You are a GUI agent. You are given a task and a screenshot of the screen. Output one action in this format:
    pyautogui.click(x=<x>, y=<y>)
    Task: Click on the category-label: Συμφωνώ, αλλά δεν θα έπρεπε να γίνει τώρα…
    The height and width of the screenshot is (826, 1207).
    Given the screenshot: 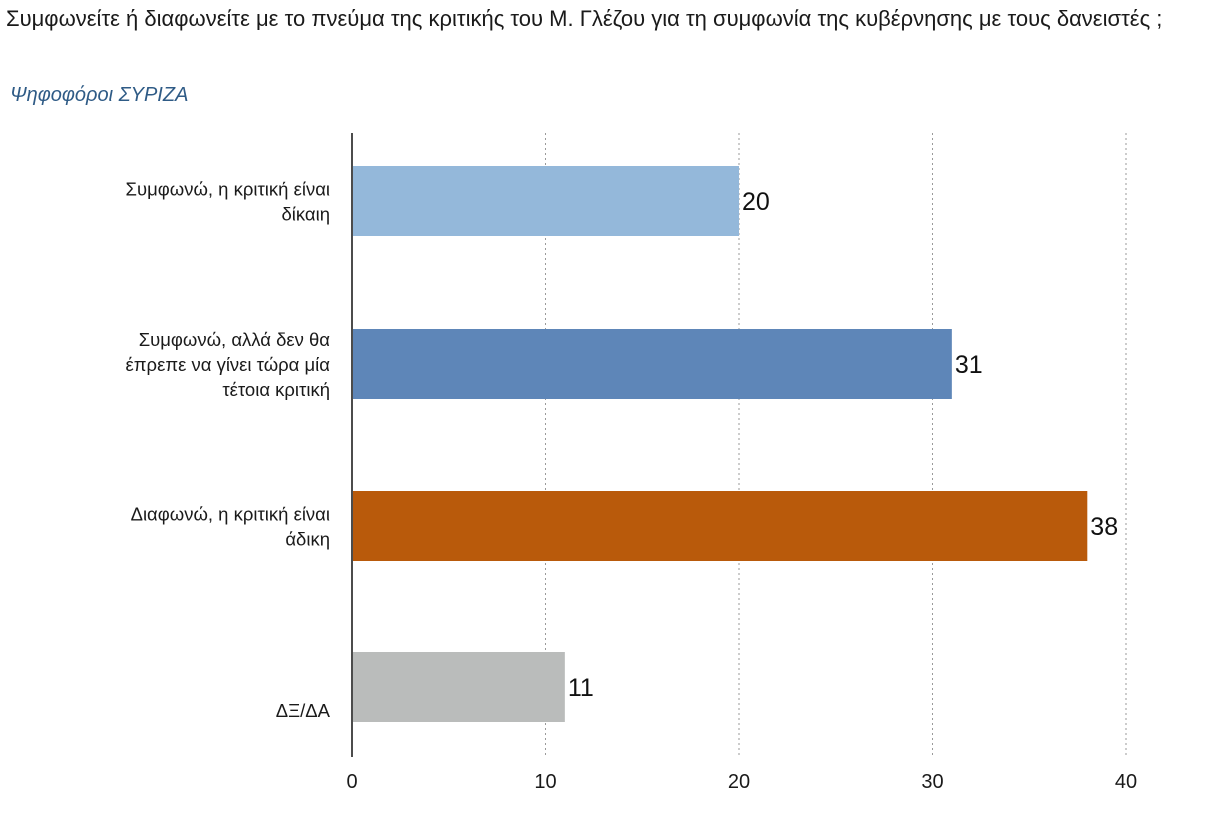 What is the action you would take?
    pyautogui.click(x=228, y=364)
    